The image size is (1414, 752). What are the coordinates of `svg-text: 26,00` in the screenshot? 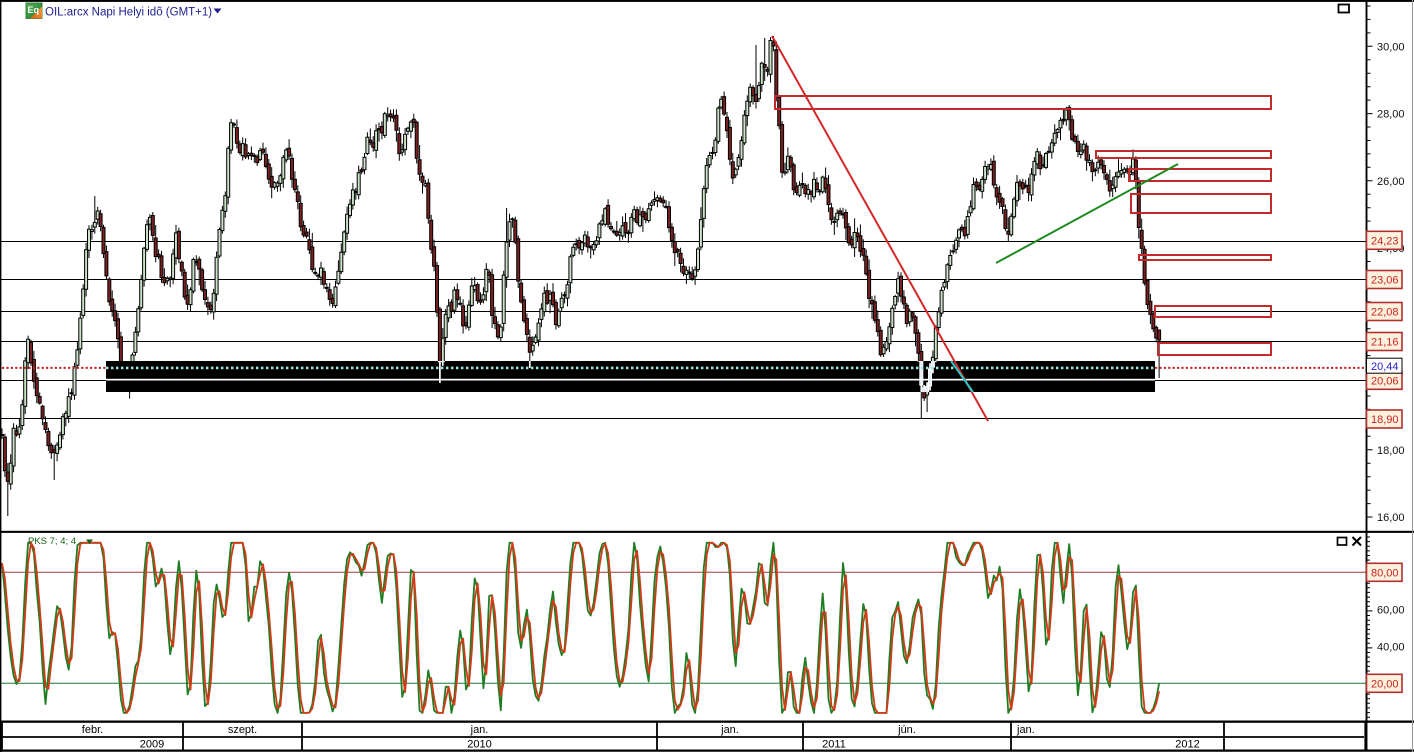 It's located at (1391, 182).